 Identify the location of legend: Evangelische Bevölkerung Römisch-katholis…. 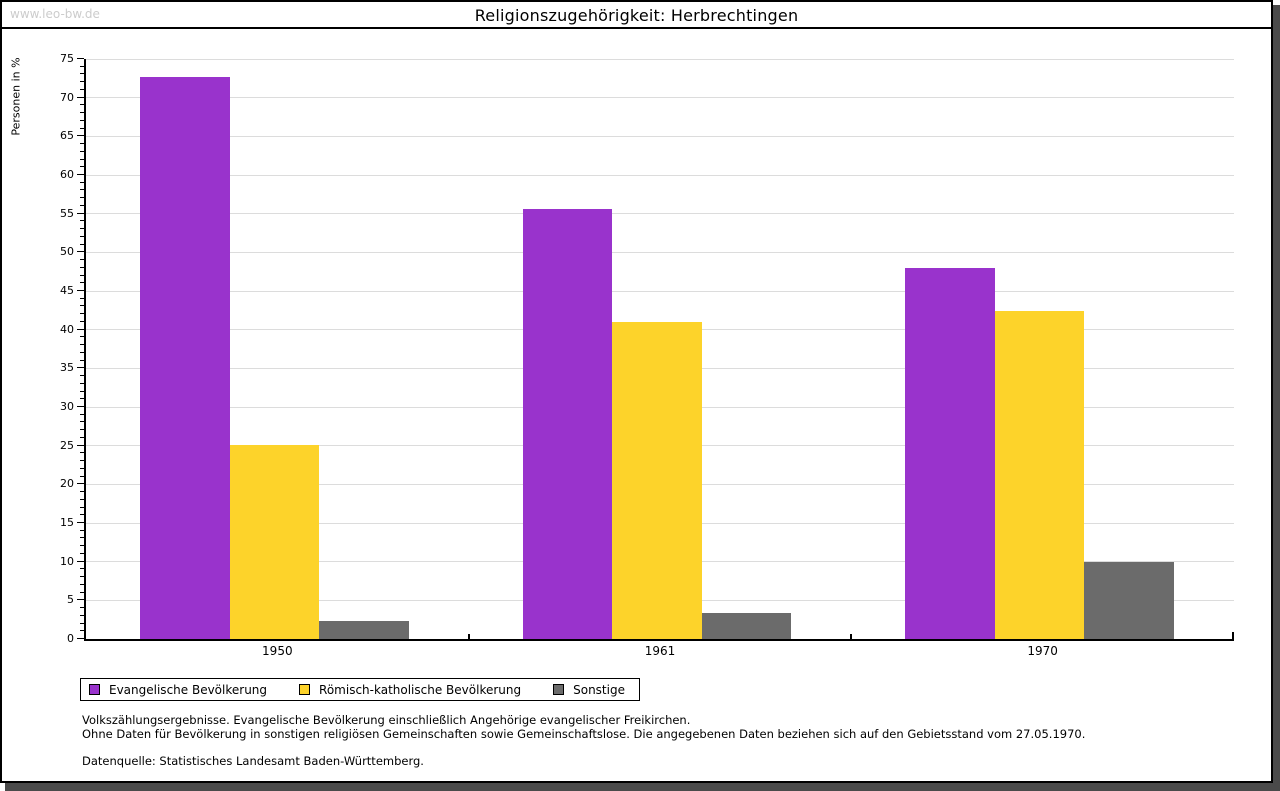
(360, 689).